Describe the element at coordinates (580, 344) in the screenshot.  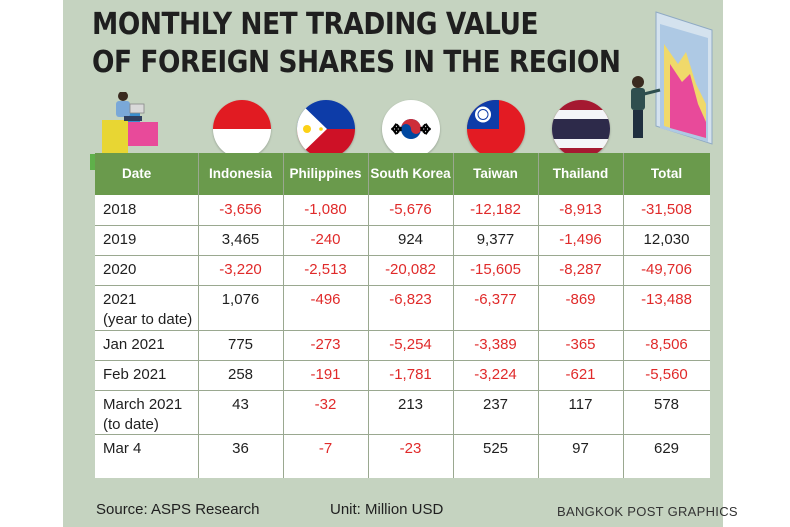
I see `table-cell: -365` at that location.